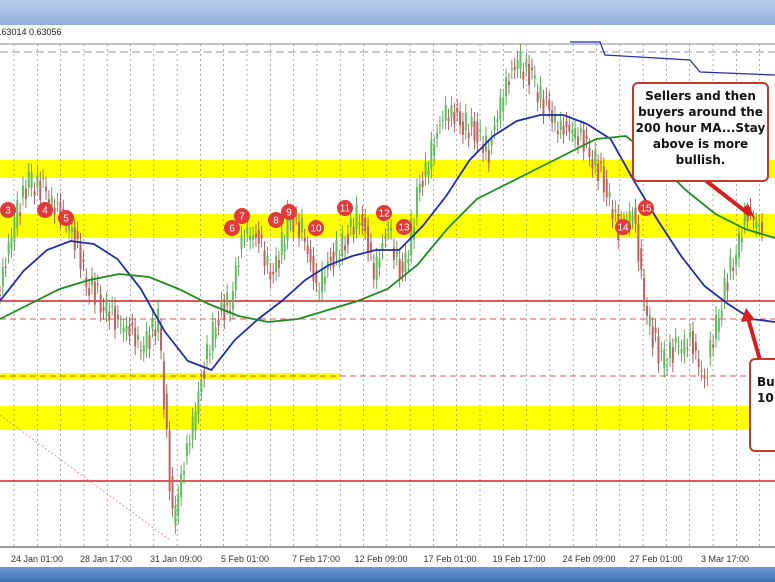 This screenshot has width=775, height=582. I want to click on swing-marker-label: 15, so click(646, 209).